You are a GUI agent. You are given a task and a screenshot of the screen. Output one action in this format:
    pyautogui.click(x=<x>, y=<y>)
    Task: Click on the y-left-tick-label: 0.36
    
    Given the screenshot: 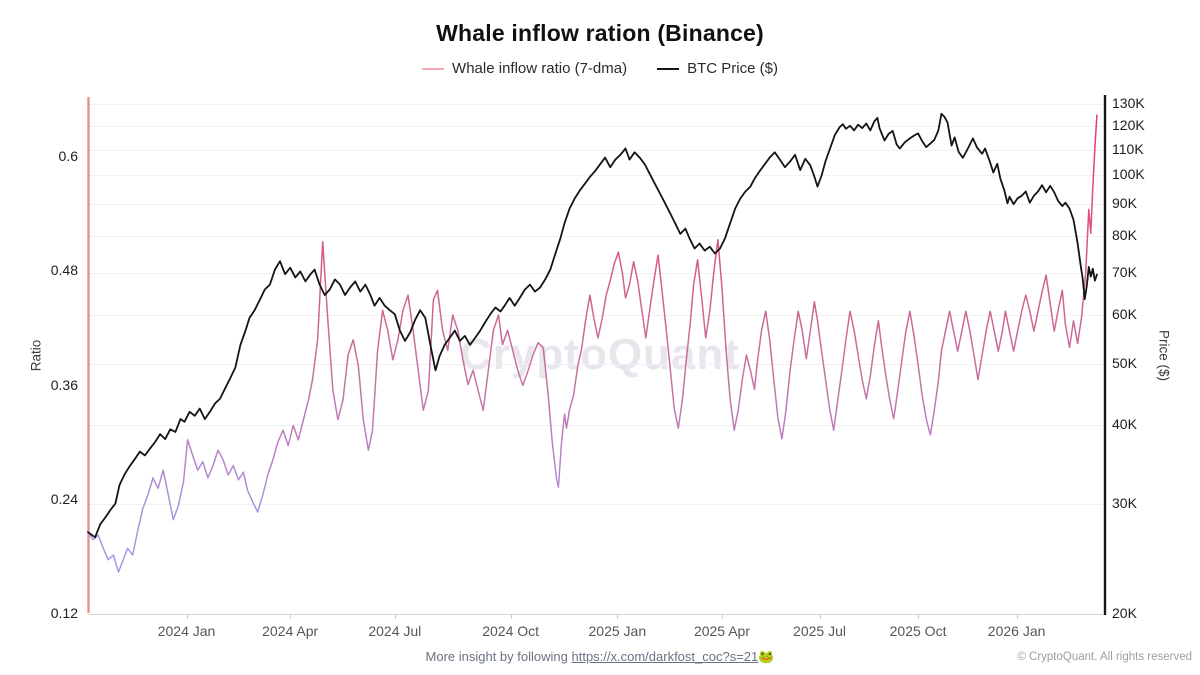 What is the action you would take?
    pyautogui.click(x=64, y=384)
    